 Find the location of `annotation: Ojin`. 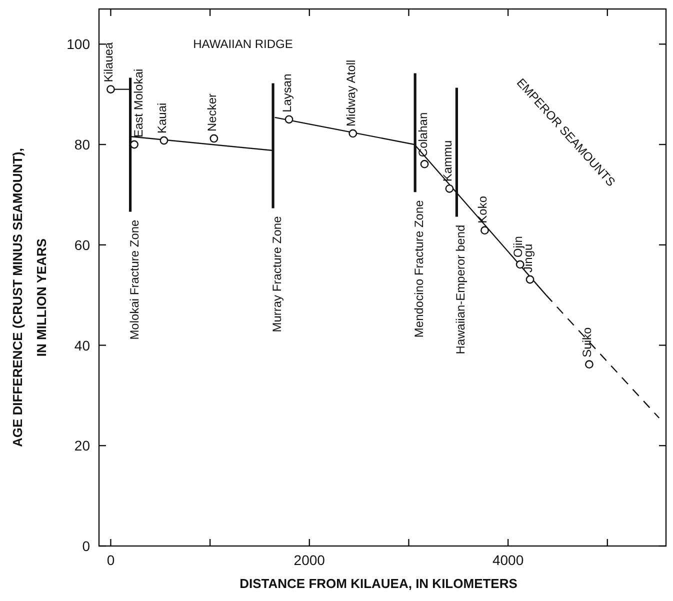

annotation: Ojin is located at coordinates (518, 247).